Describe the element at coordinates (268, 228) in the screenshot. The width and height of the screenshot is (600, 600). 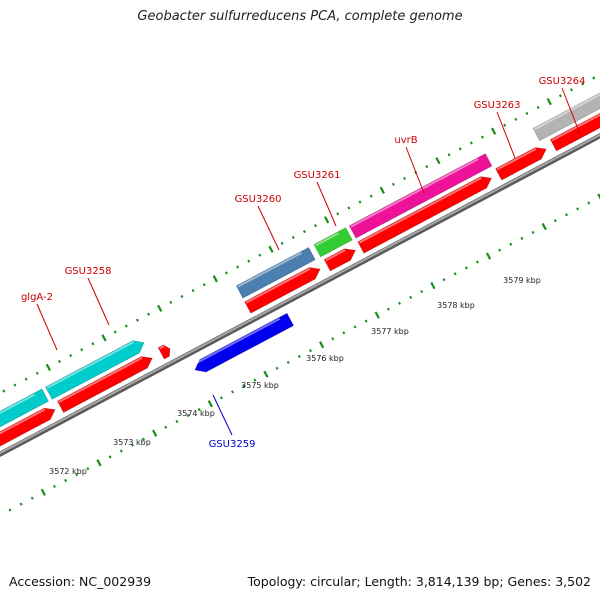
I see `callout-gsu3260-line` at that location.